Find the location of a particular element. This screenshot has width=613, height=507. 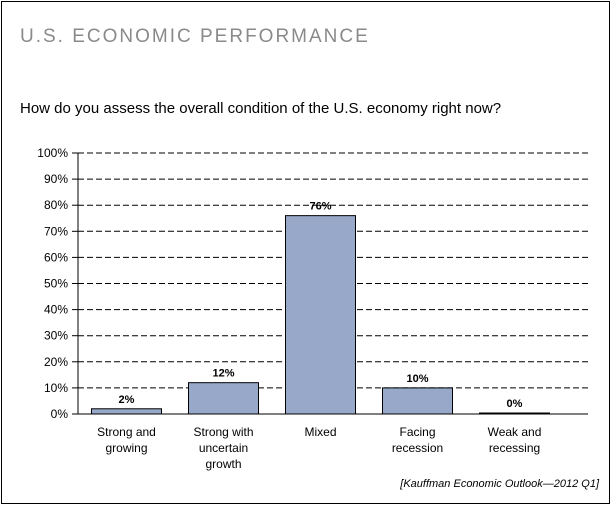

bar-value-label: 76% is located at coordinates (320, 207).